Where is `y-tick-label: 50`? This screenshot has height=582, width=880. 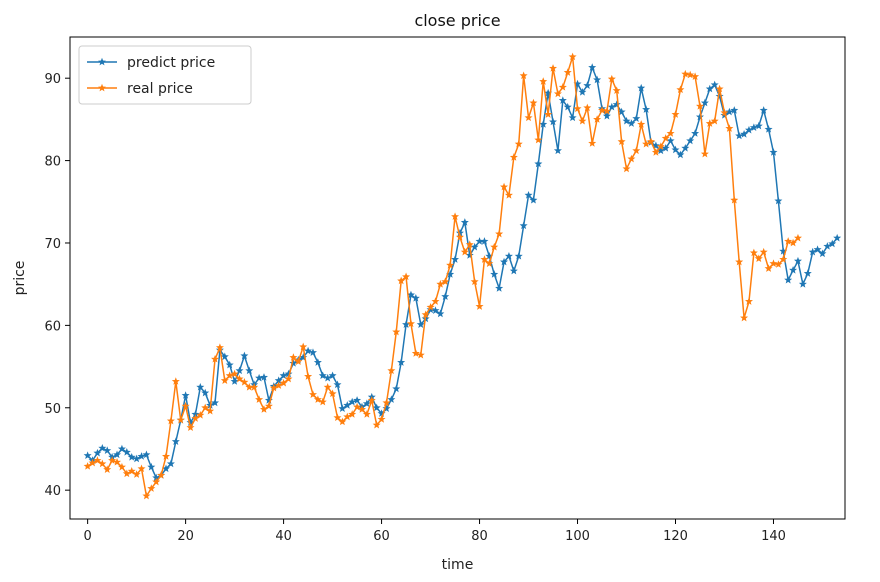 y-tick-label: 50 is located at coordinates (52, 409).